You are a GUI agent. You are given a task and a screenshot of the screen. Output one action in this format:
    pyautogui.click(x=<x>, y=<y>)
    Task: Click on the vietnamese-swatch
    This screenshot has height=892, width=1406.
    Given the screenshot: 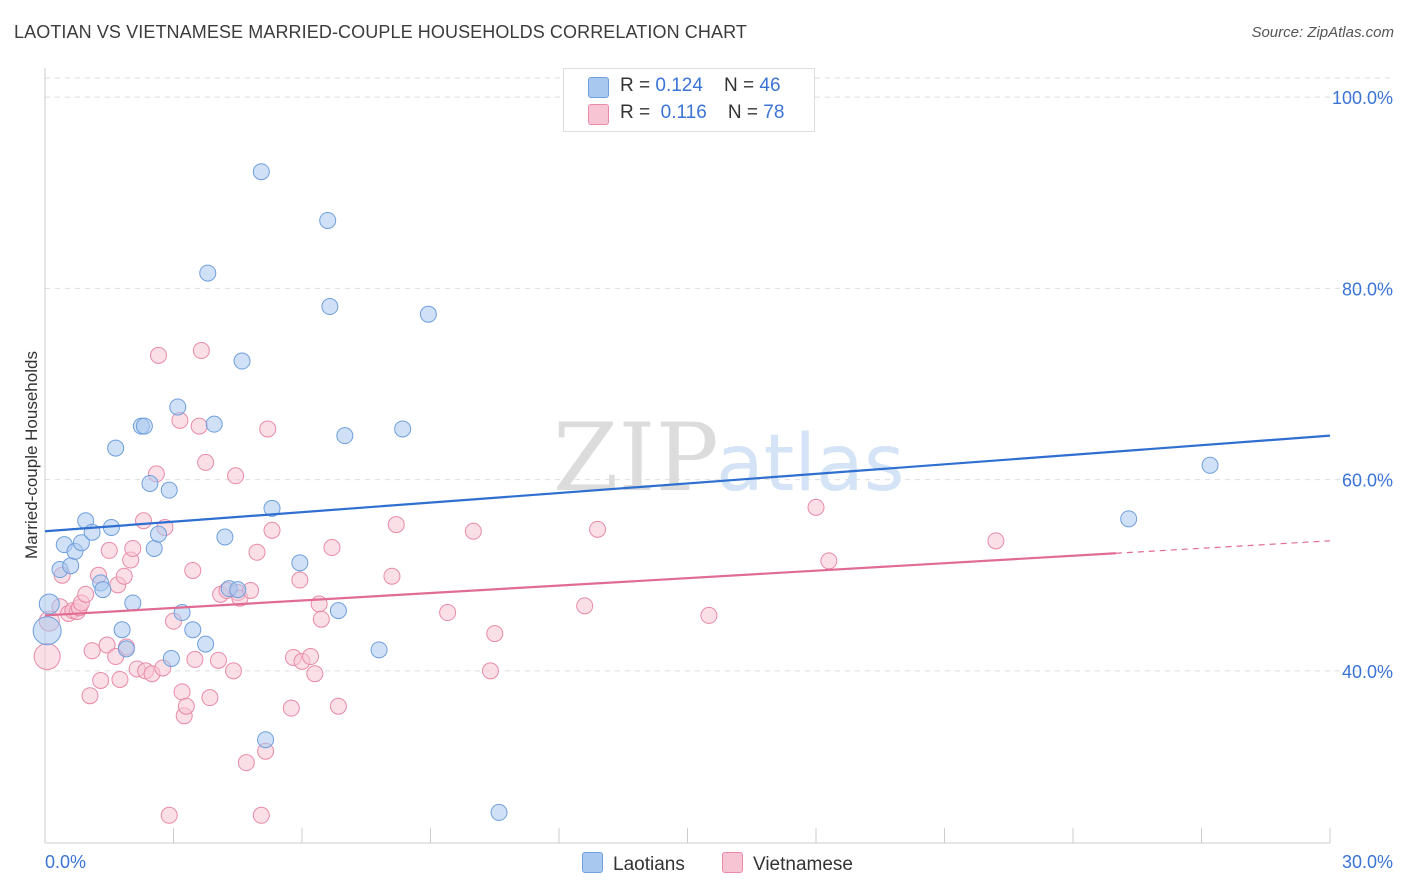 What is the action you would take?
    pyautogui.click(x=598, y=114)
    